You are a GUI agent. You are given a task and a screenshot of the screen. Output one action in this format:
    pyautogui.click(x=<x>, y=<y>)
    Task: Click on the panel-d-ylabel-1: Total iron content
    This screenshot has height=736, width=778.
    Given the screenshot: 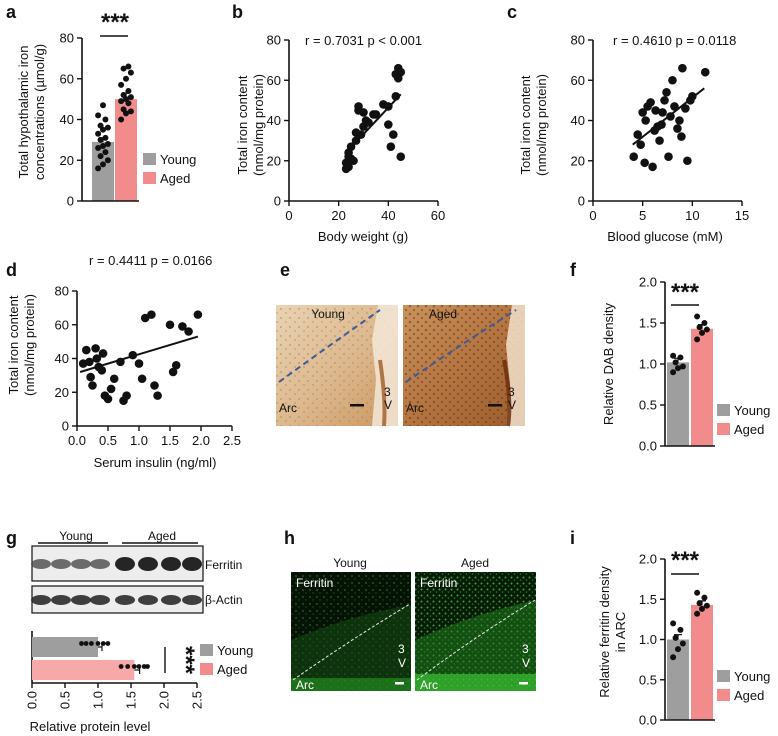 What is the action you would take?
    pyautogui.click(x=13, y=344)
    